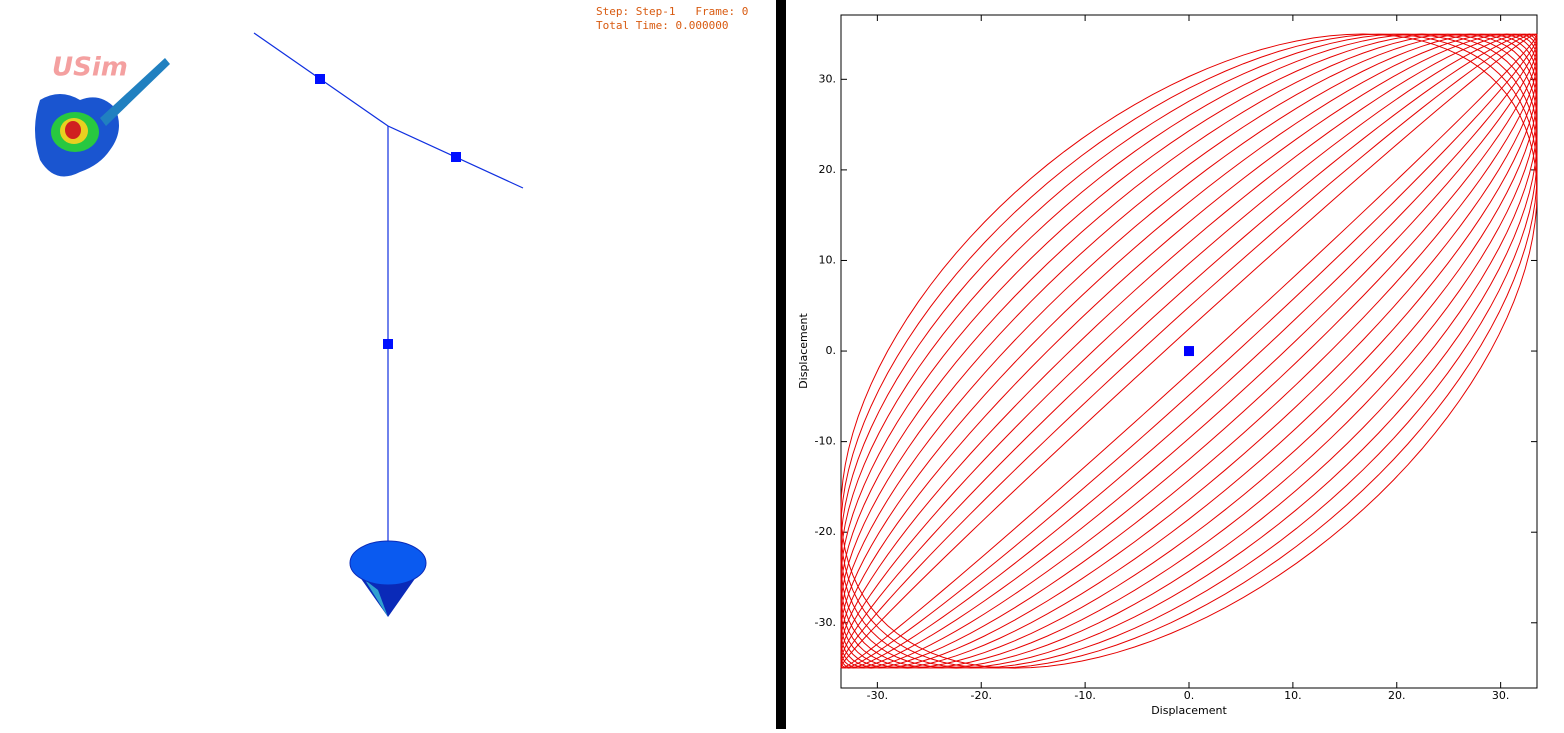 The width and height of the screenshot is (1564, 733). Describe the element at coordinates (828, 78) in the screenshot. I see `y-tick-label: 30.` at that location.